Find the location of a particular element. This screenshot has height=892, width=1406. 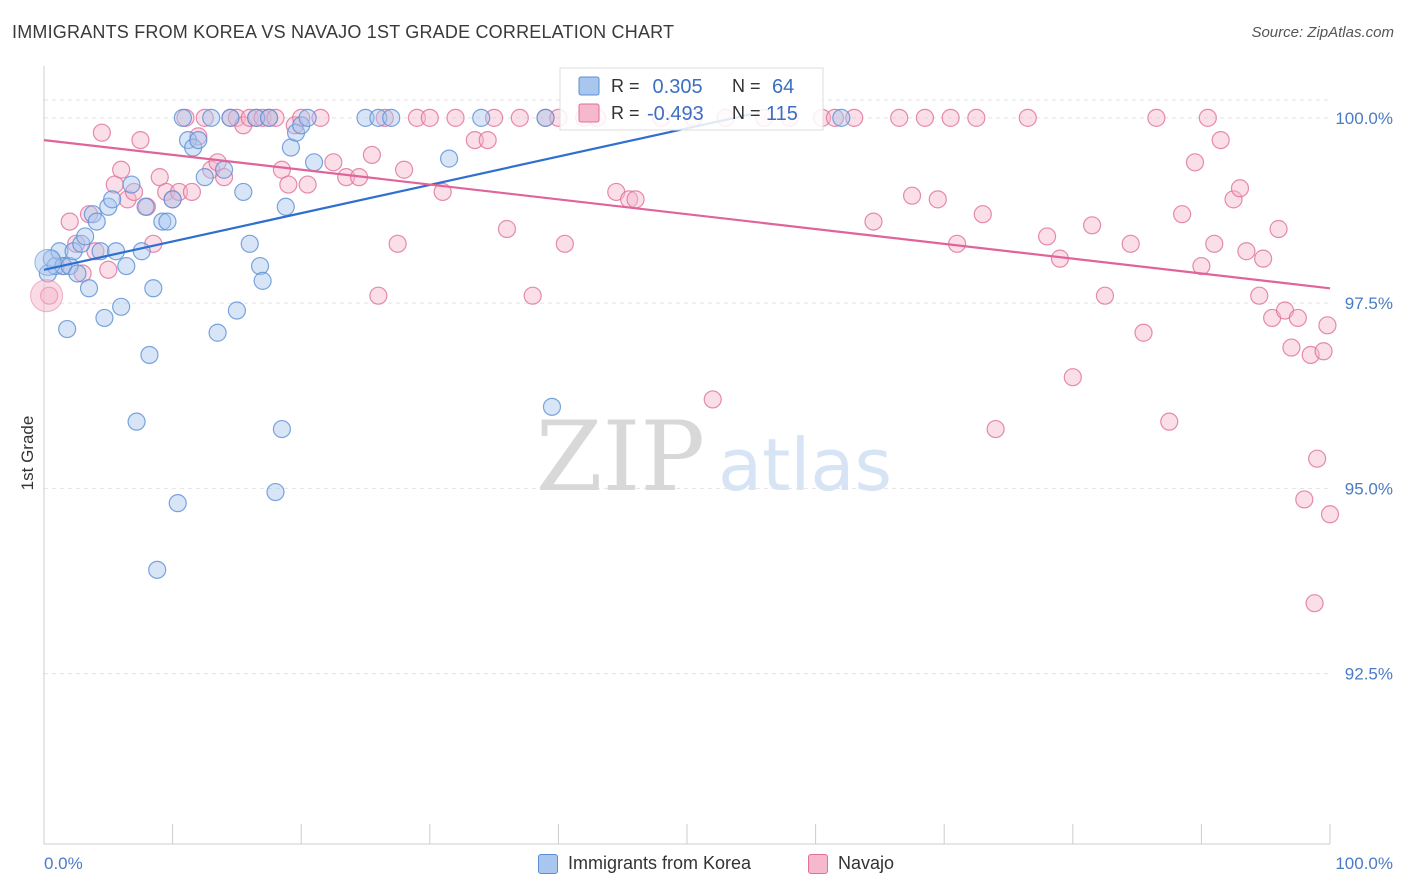

x-tick-label-min: 0.0% is located at coordinates (63, 863).